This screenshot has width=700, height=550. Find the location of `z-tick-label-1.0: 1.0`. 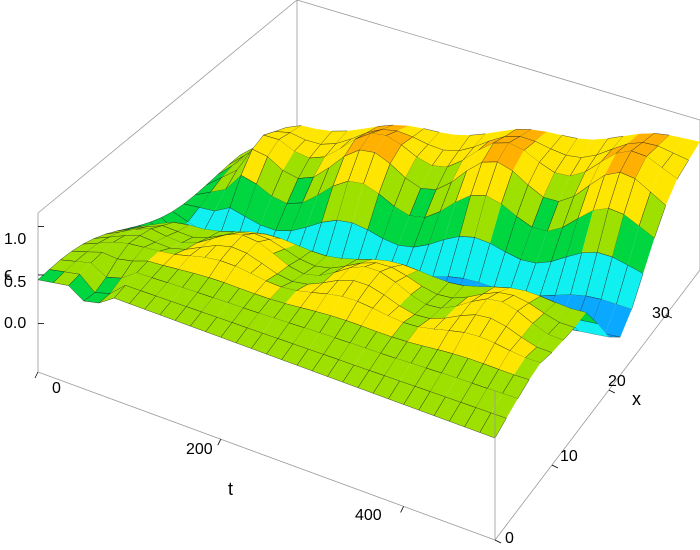

z-tick-label-1.0: 1.0 is located at coordinates (15, 239).